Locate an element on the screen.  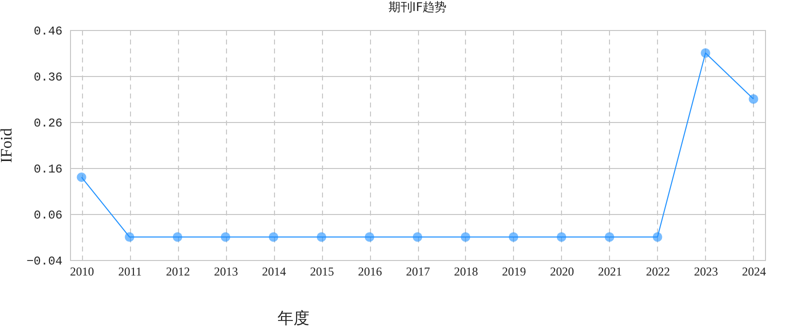
x-tick-label: 2017 is located at coordinates (418, 271).